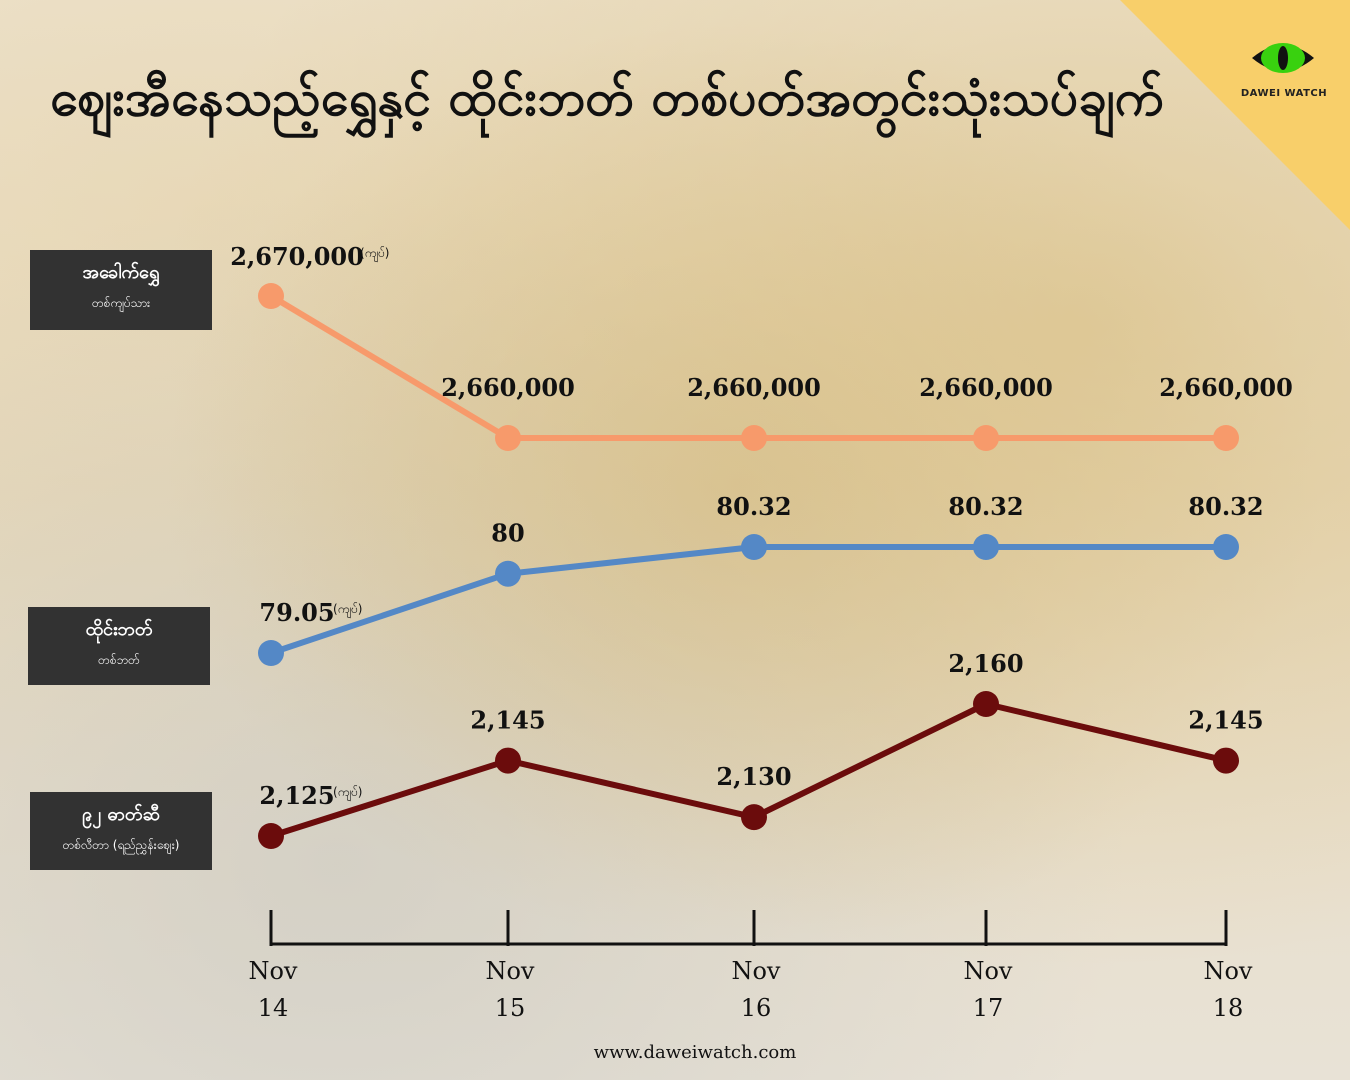 The width and height of the screenshot is (1350, 1080). I want to click on baht-series-unit: တစ်ဘတ်, so click(119, 660).